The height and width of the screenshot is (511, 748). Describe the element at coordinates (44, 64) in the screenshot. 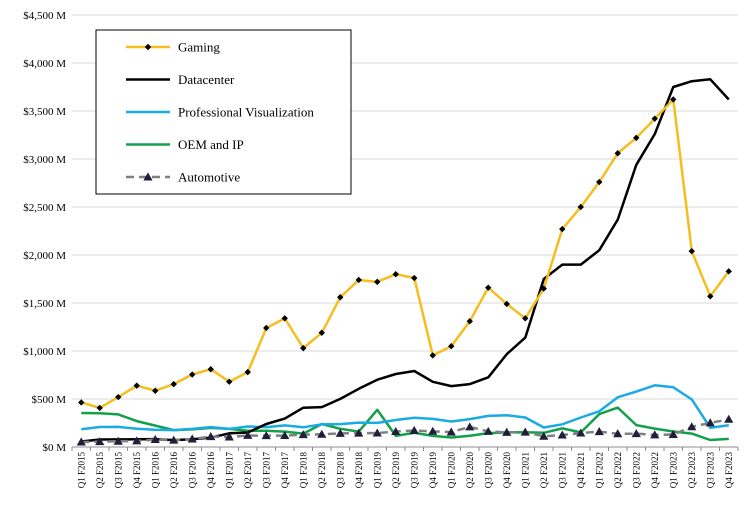

I see `y-tick-label: $4,000 M` at that location.